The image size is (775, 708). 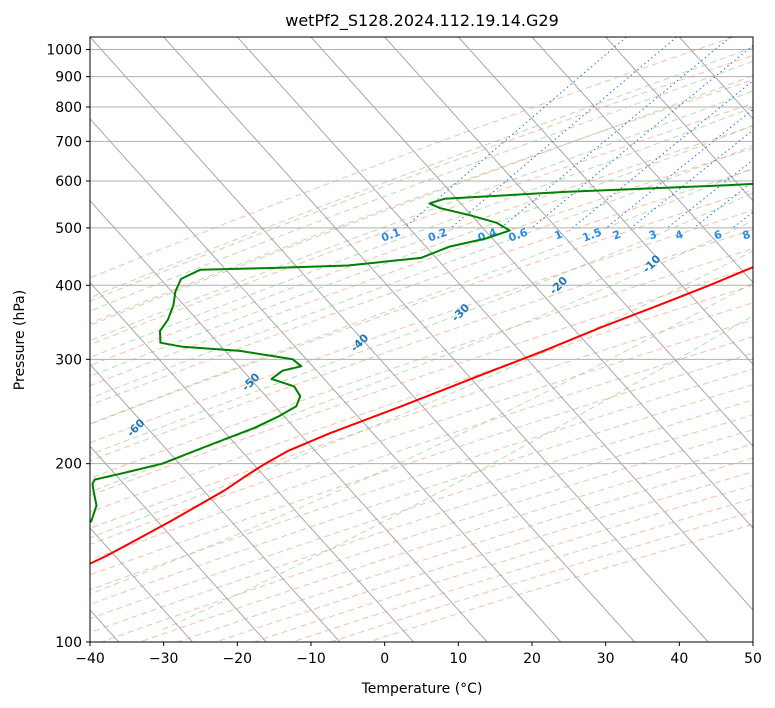 What do you see at coordinates (753, 659) in the screenshot?
I see `x-tick-label: 50` at bounding box center [753, 659].